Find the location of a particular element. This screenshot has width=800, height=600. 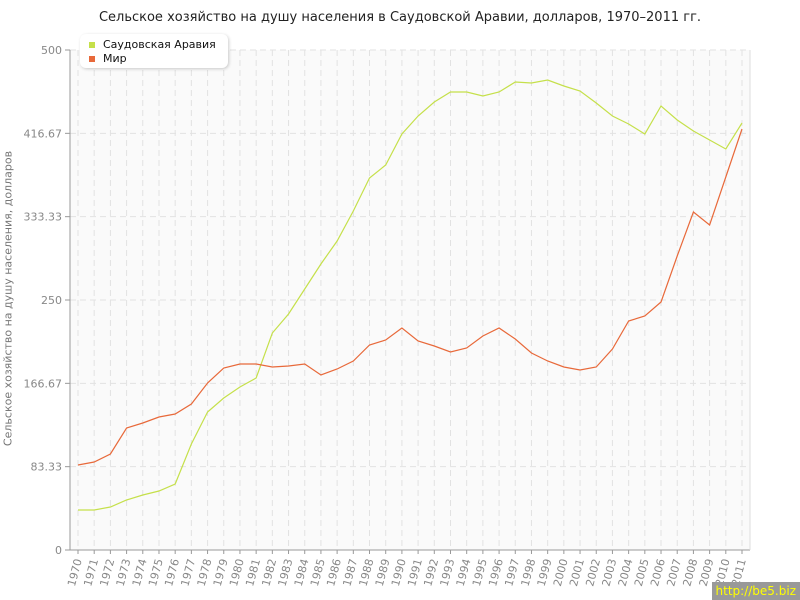

y-tick-label: 0 is located at coordinates (58, 550).